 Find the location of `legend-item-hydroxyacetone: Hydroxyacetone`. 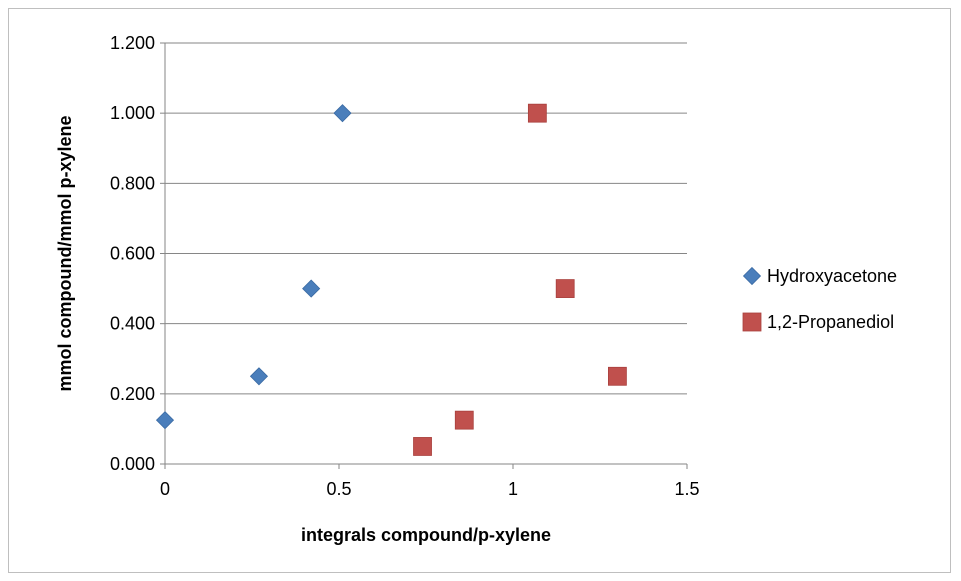

legend-item-hydroxyacetone: Hydroxyacetone is located at coordinates (819, 276).